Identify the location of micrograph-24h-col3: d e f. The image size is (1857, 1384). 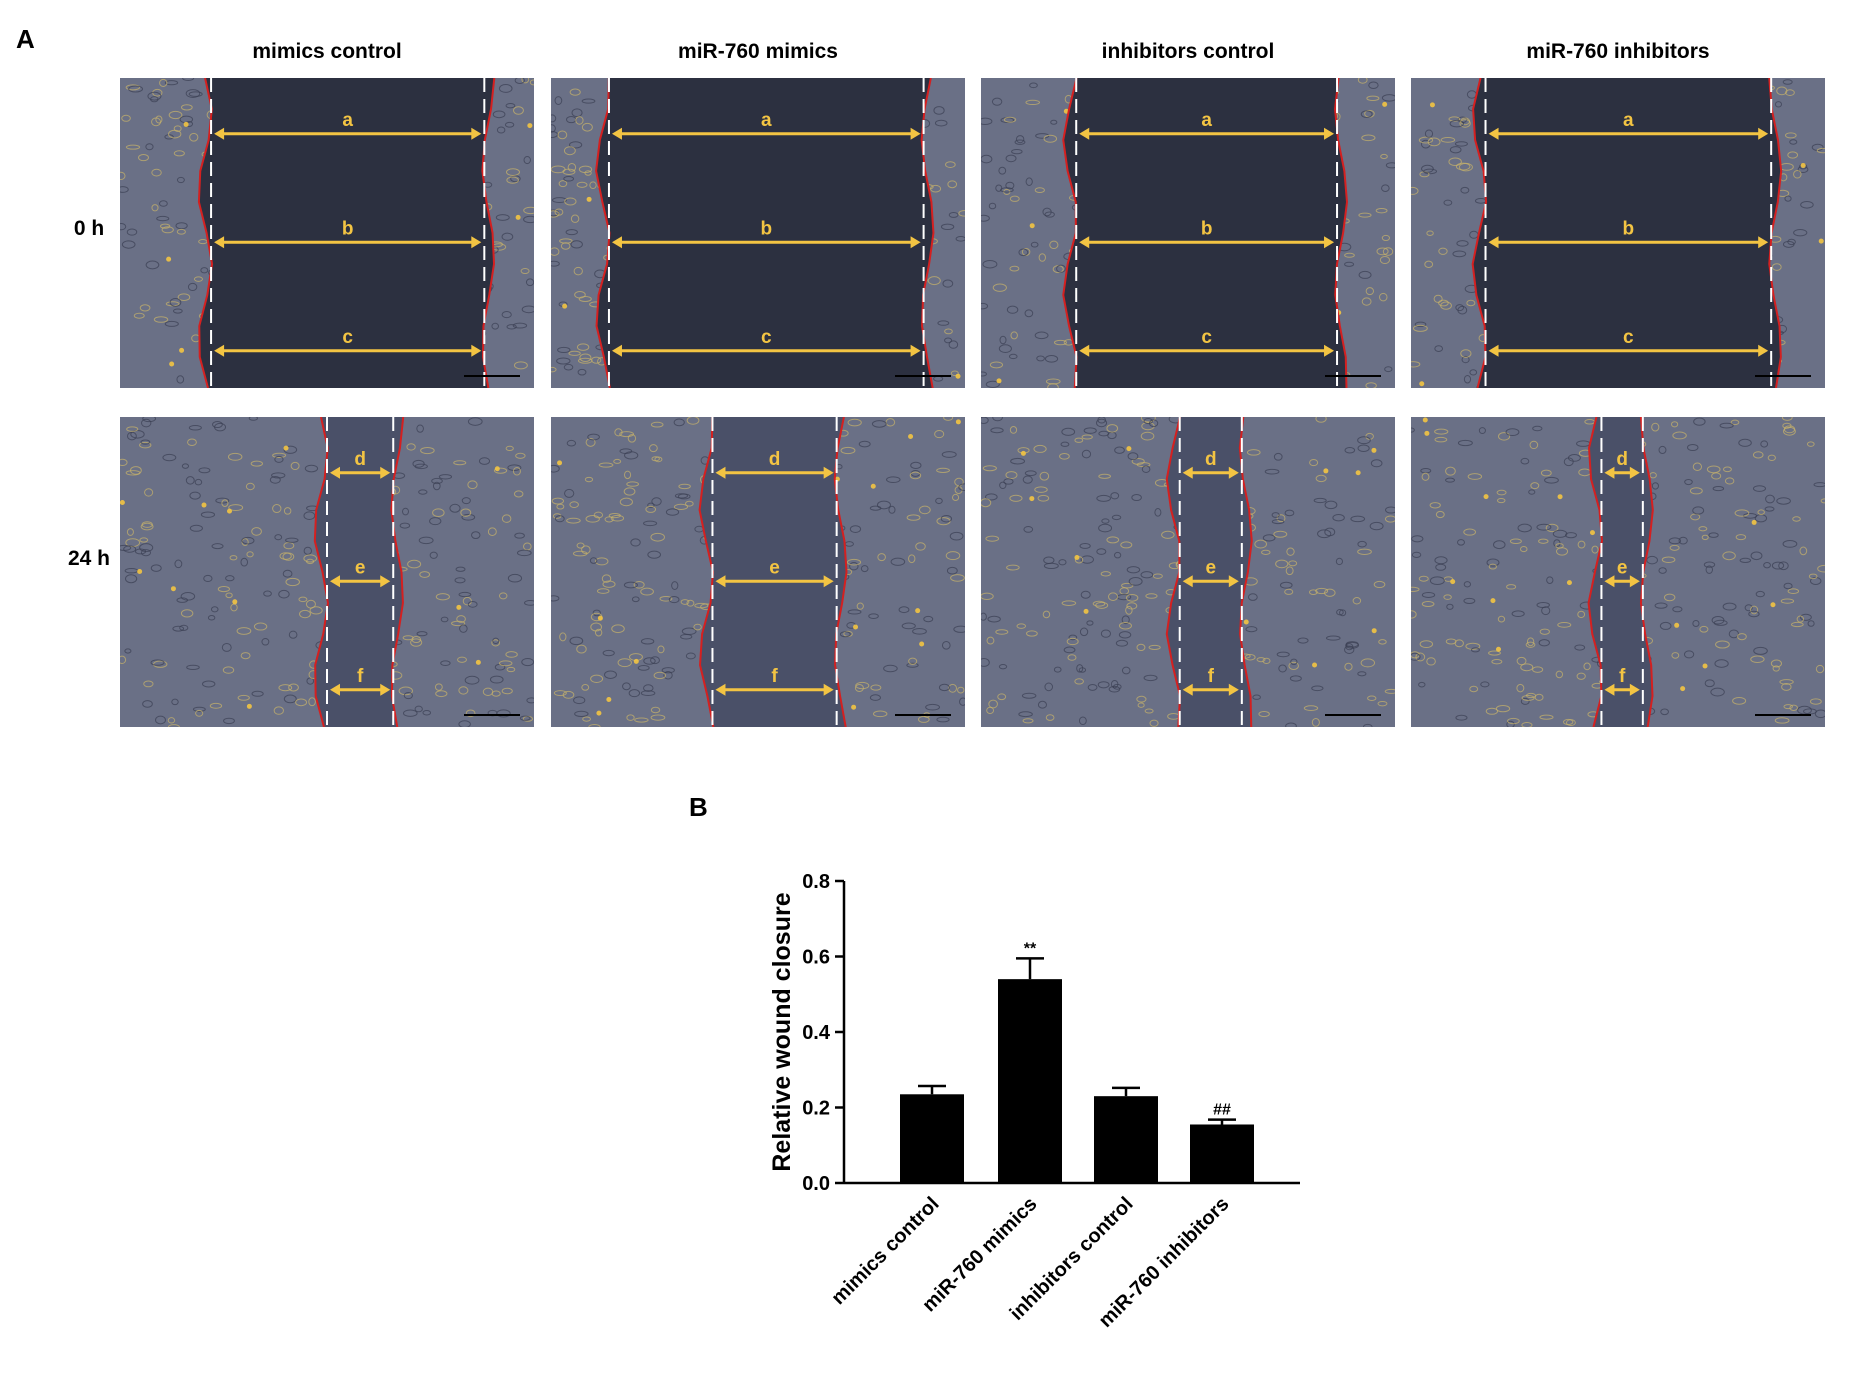
(1188, 572).